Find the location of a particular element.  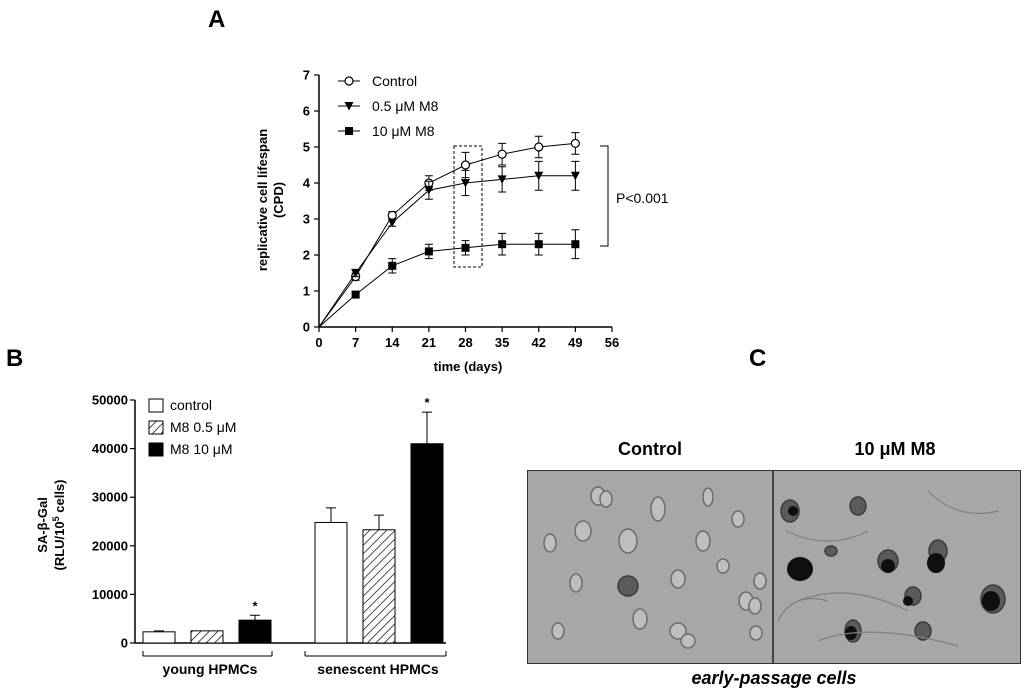

legend-item: M8 10 μM is located at coordinates (190, 449).